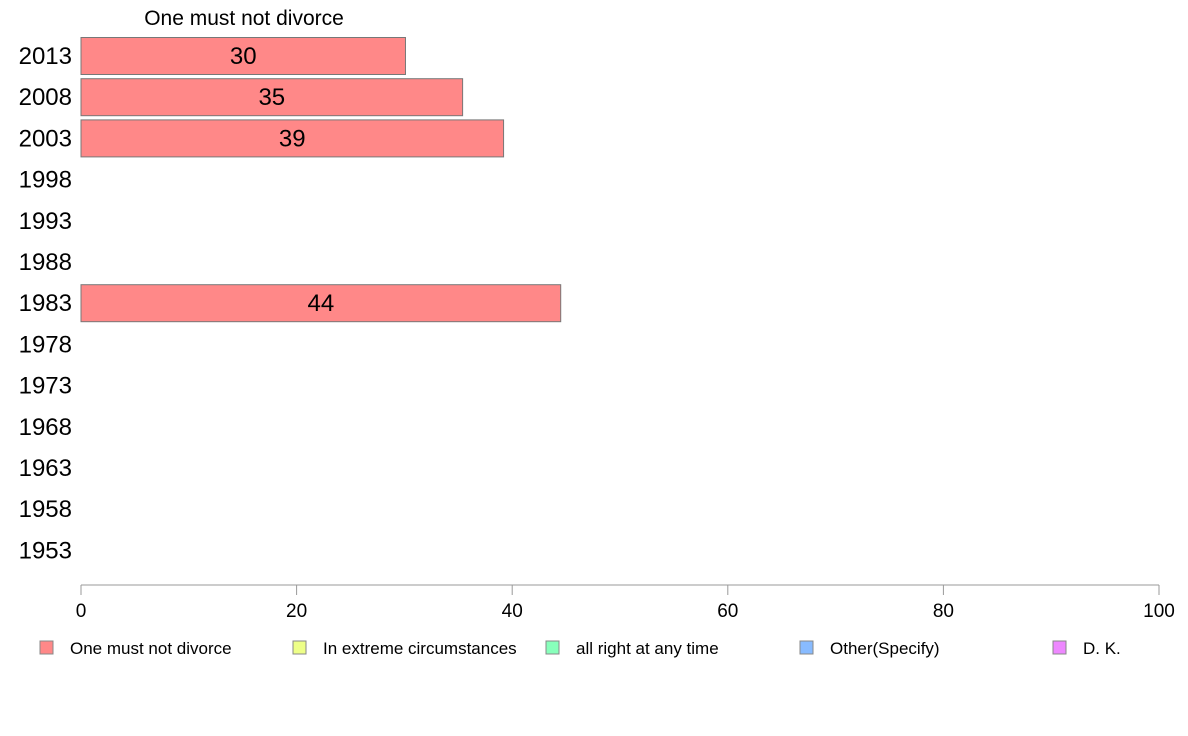 The image size is (1188, 736). What do you see at coordinates (625, 603) in the screenshot?
I see `x-axis: 0 20 40 60 80 100` at bounding box center [625, 603].